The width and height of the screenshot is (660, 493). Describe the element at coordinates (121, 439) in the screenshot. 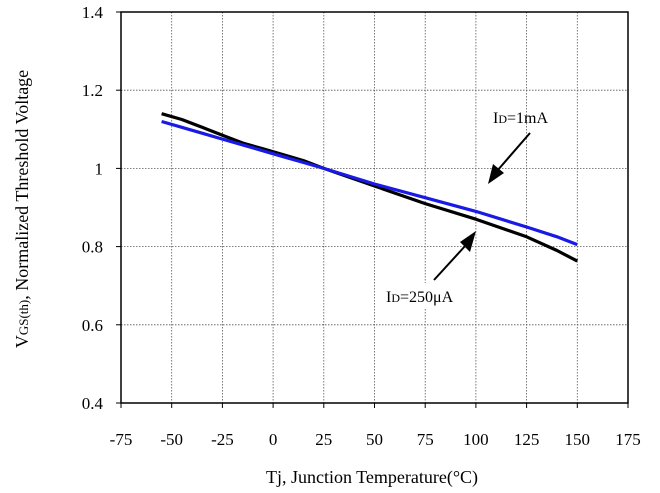

I see `x-tick-label: -75` at that location.